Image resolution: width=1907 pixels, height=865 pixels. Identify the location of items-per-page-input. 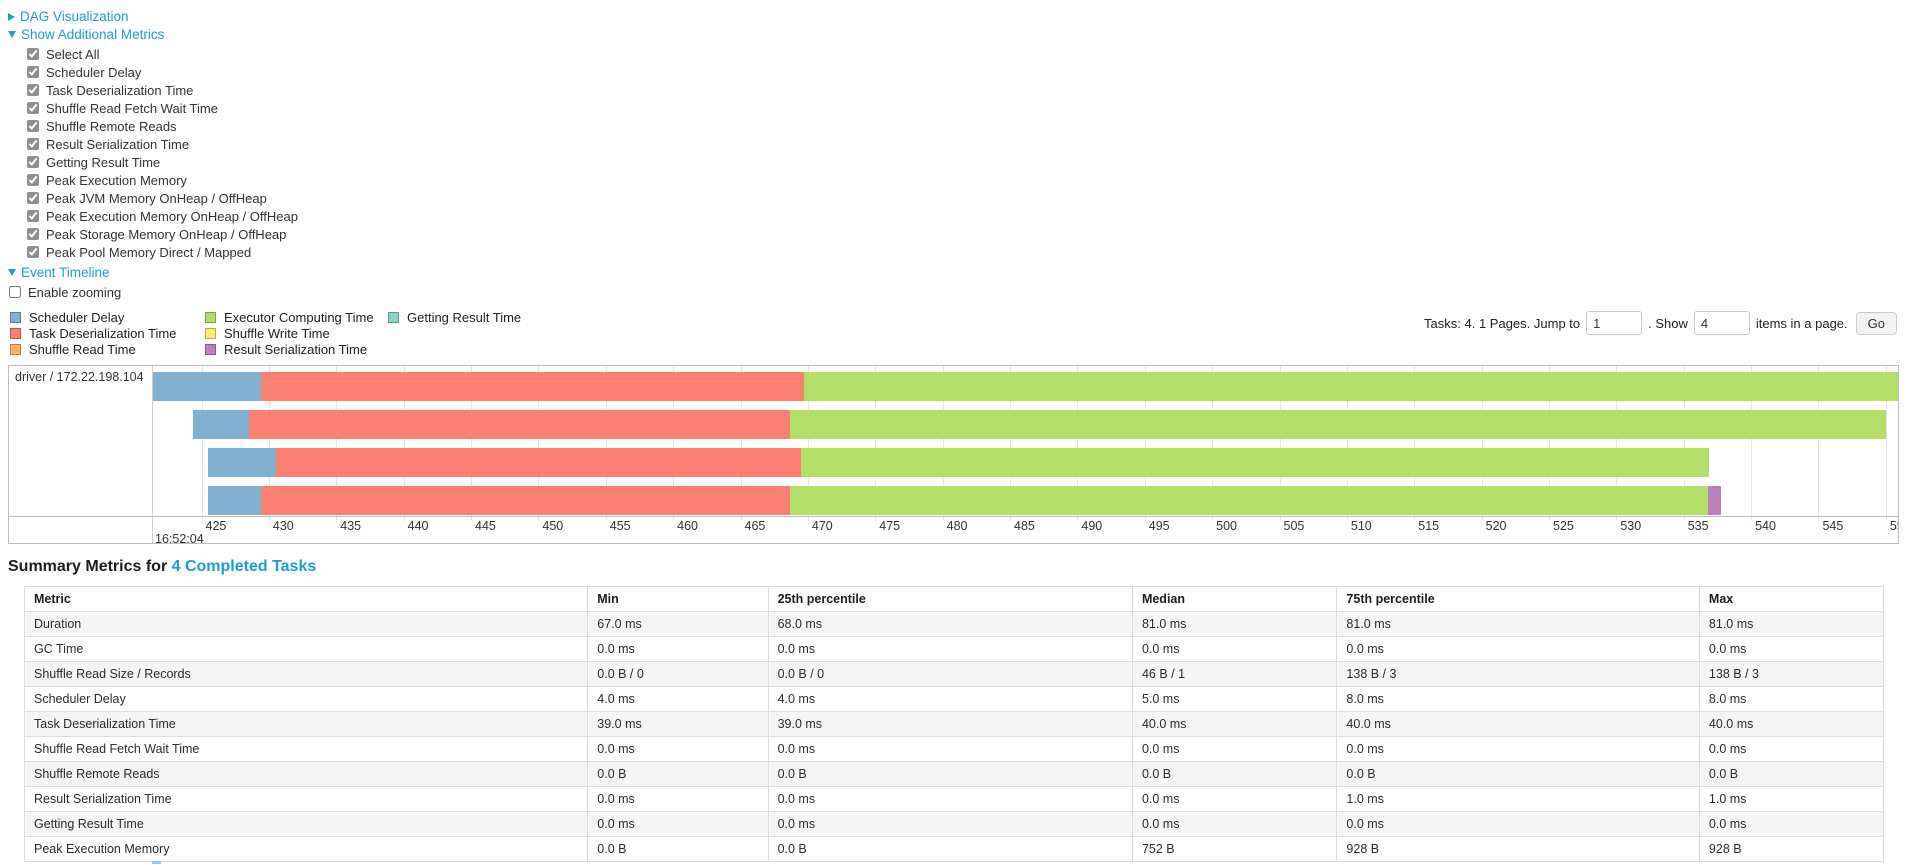
(1721, 323).